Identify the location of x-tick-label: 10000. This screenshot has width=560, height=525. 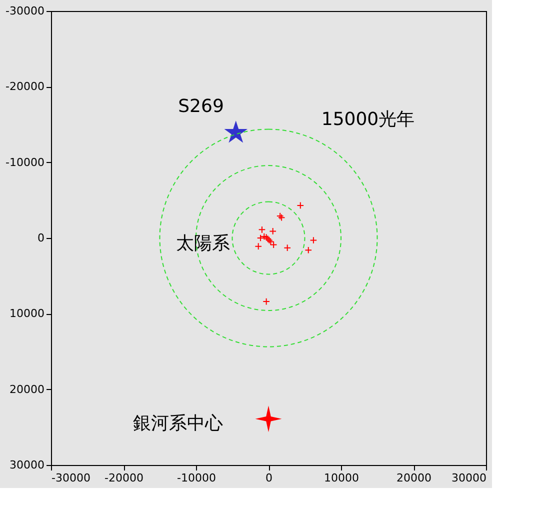
(341, 478).